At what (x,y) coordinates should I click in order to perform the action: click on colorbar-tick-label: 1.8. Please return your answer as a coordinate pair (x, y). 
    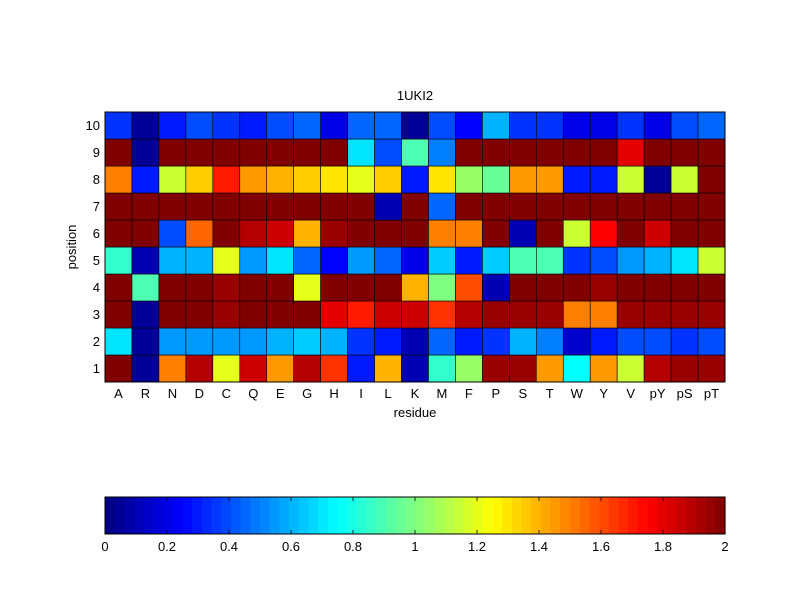
    Looking at the image, I should click on (663, 546).